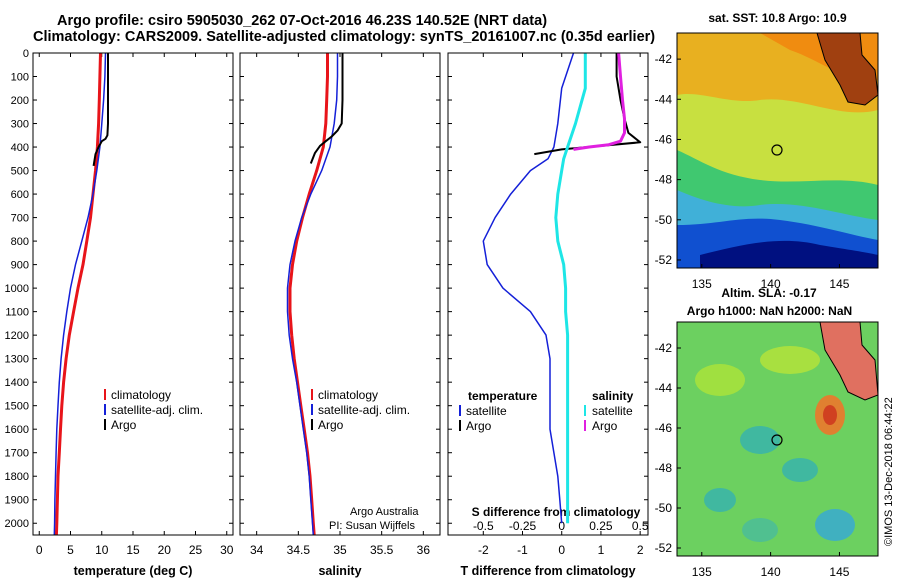  I want to click on legend-label: satellite, so click(486, 411).